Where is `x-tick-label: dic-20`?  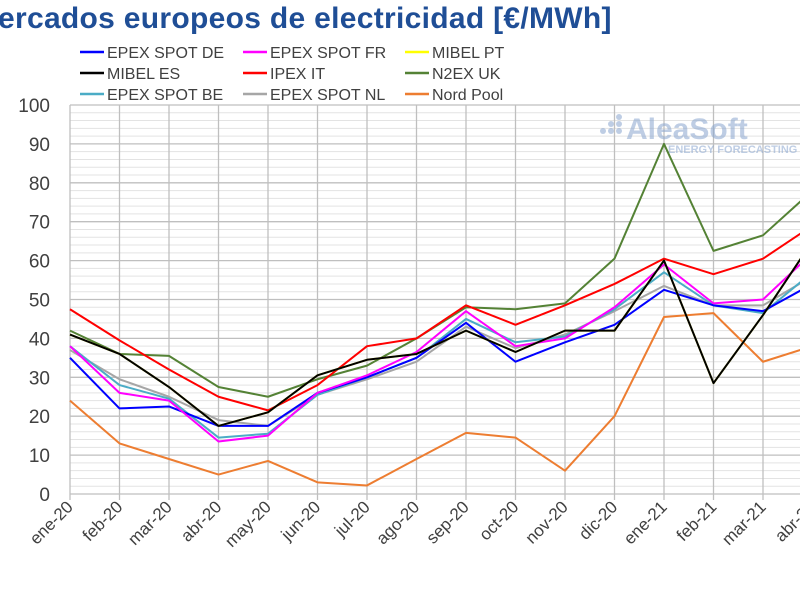
x-tick-label: dic-20 is located at coordinates (598, 520).